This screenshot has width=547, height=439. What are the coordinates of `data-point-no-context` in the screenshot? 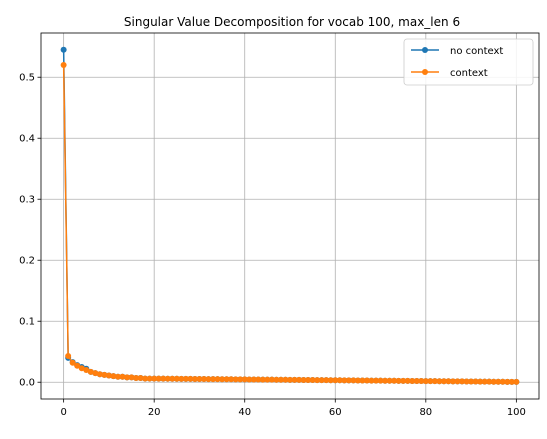 It's located at (63, 49).